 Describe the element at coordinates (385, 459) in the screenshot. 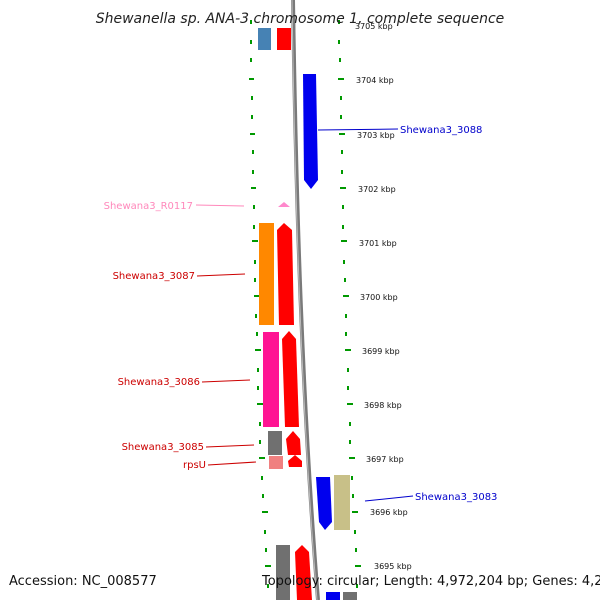

I see `tick-label-3697: 3697 kbp` at that location.